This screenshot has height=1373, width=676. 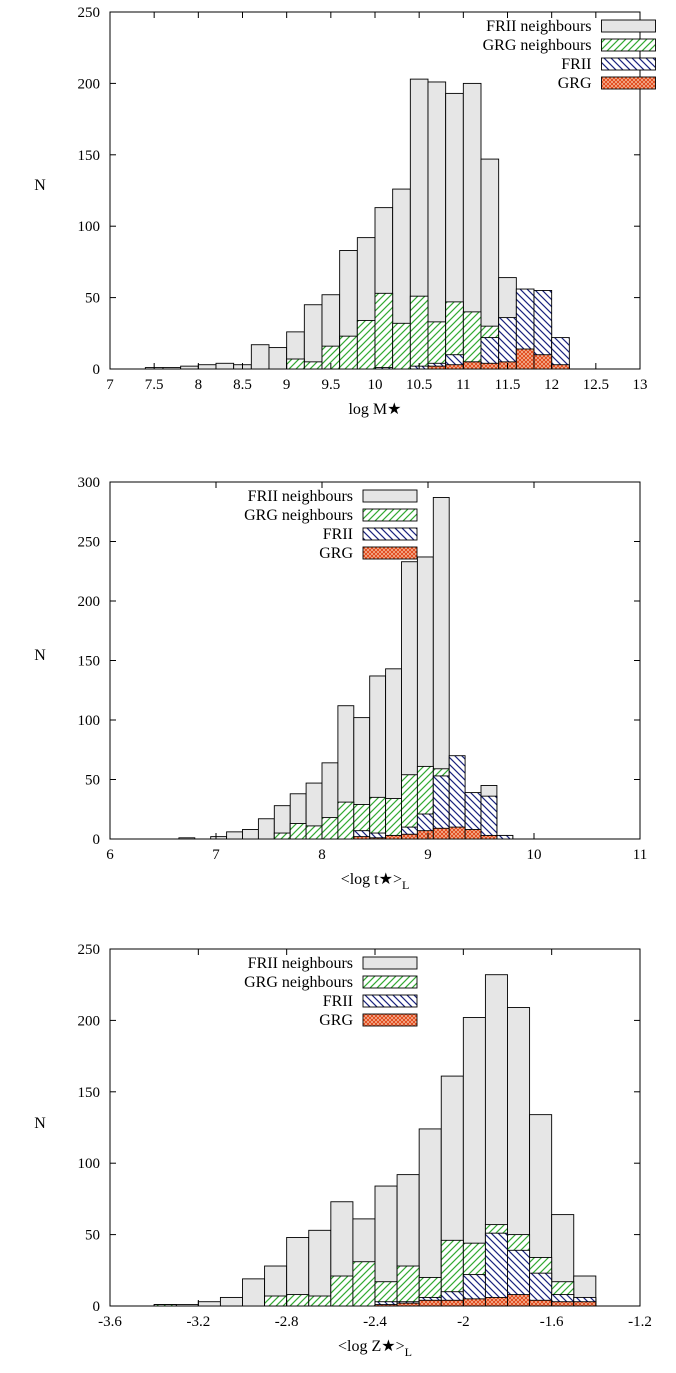 I want to click on x-axis-label: <log t★>L, so click(x=375, y=881).